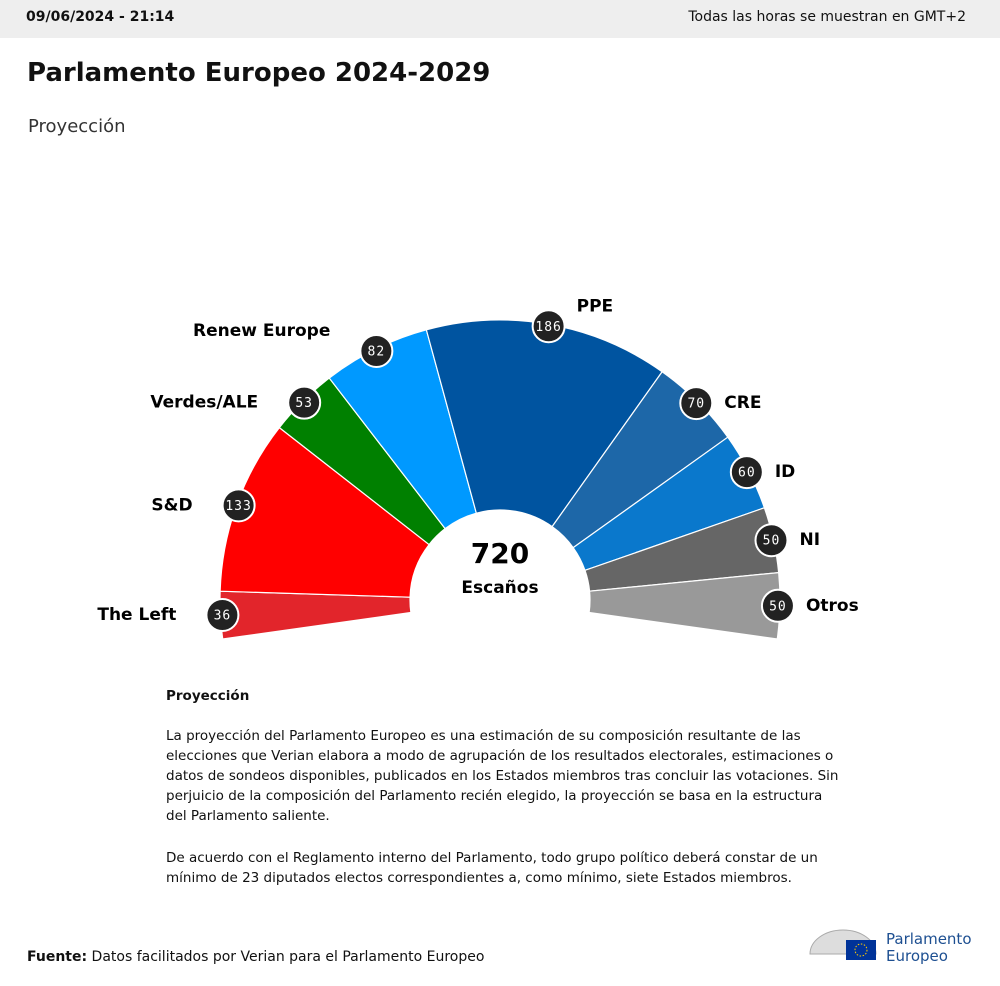 This screenshot has height=986, width=1000. Describe the element at coordinates (259, 73) in the screenshot. I see `chart-title: Parlamento Europeo 2024-2029` at that location.